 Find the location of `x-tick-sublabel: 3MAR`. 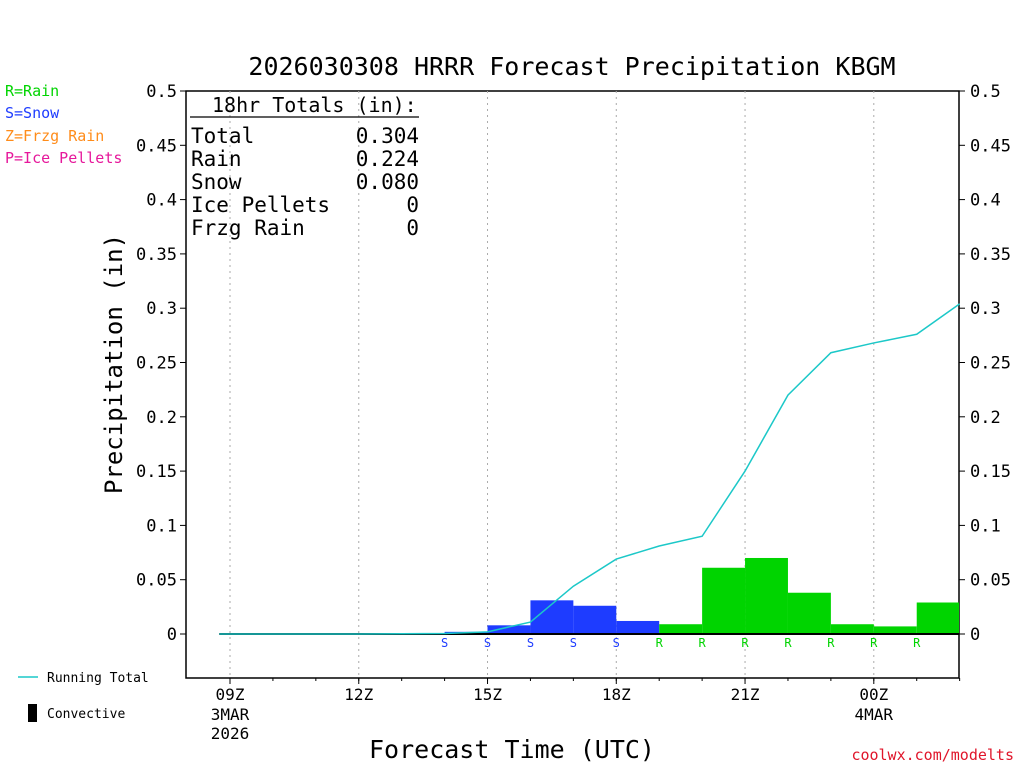

x-tick-sublabel: 3MAR is located at coordinates (230, 714).